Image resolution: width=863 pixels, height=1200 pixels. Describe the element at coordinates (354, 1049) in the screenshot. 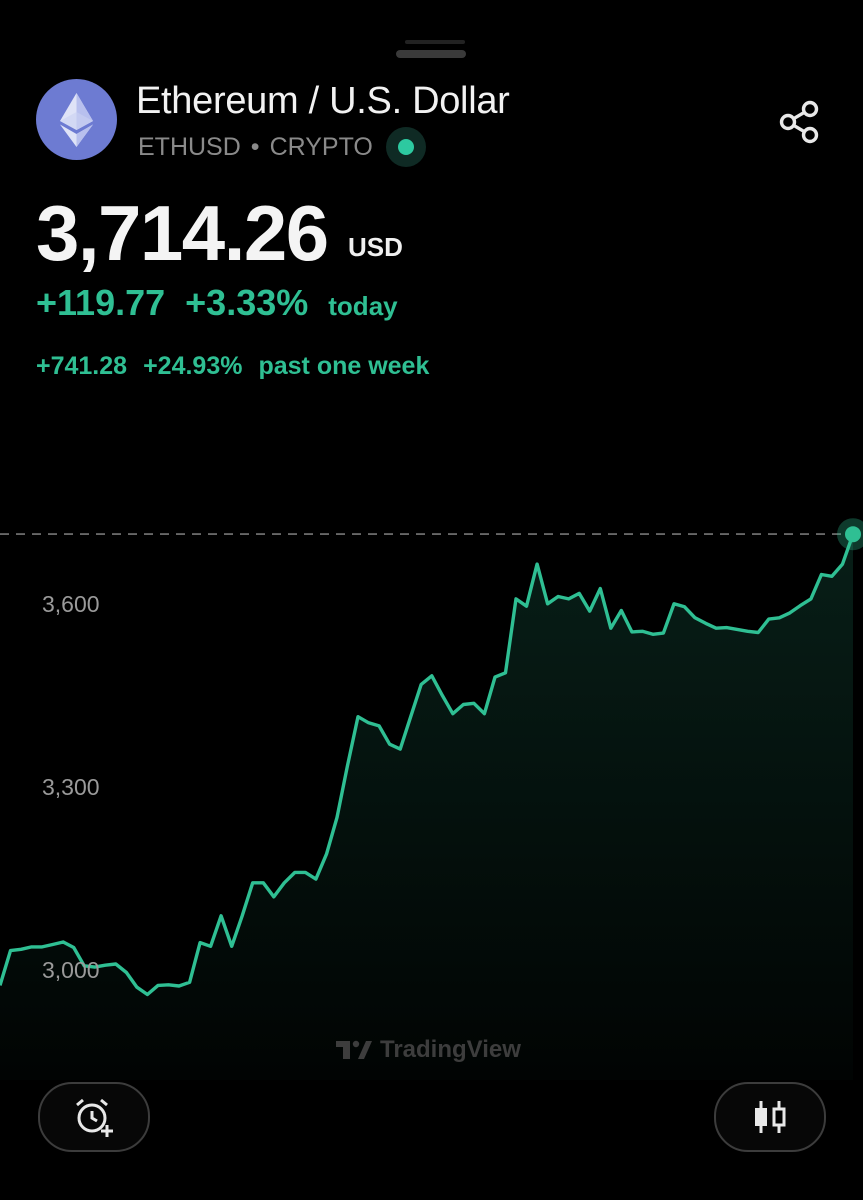

I see `tradingview-logo-icon` at that location.